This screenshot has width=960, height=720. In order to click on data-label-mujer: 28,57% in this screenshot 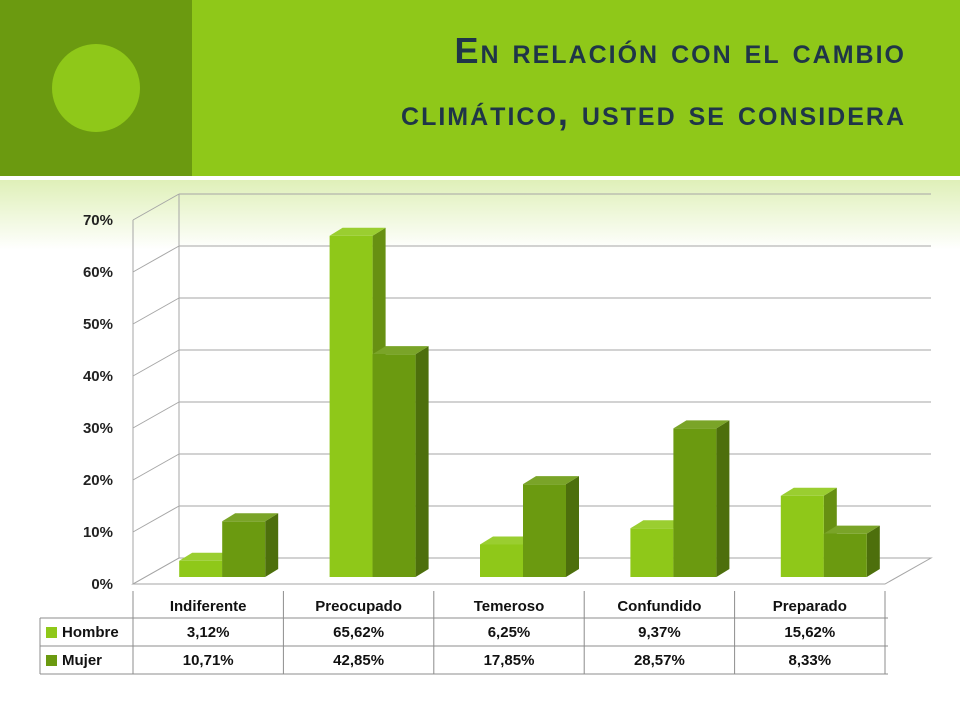, I will do `click(659, 660)`.